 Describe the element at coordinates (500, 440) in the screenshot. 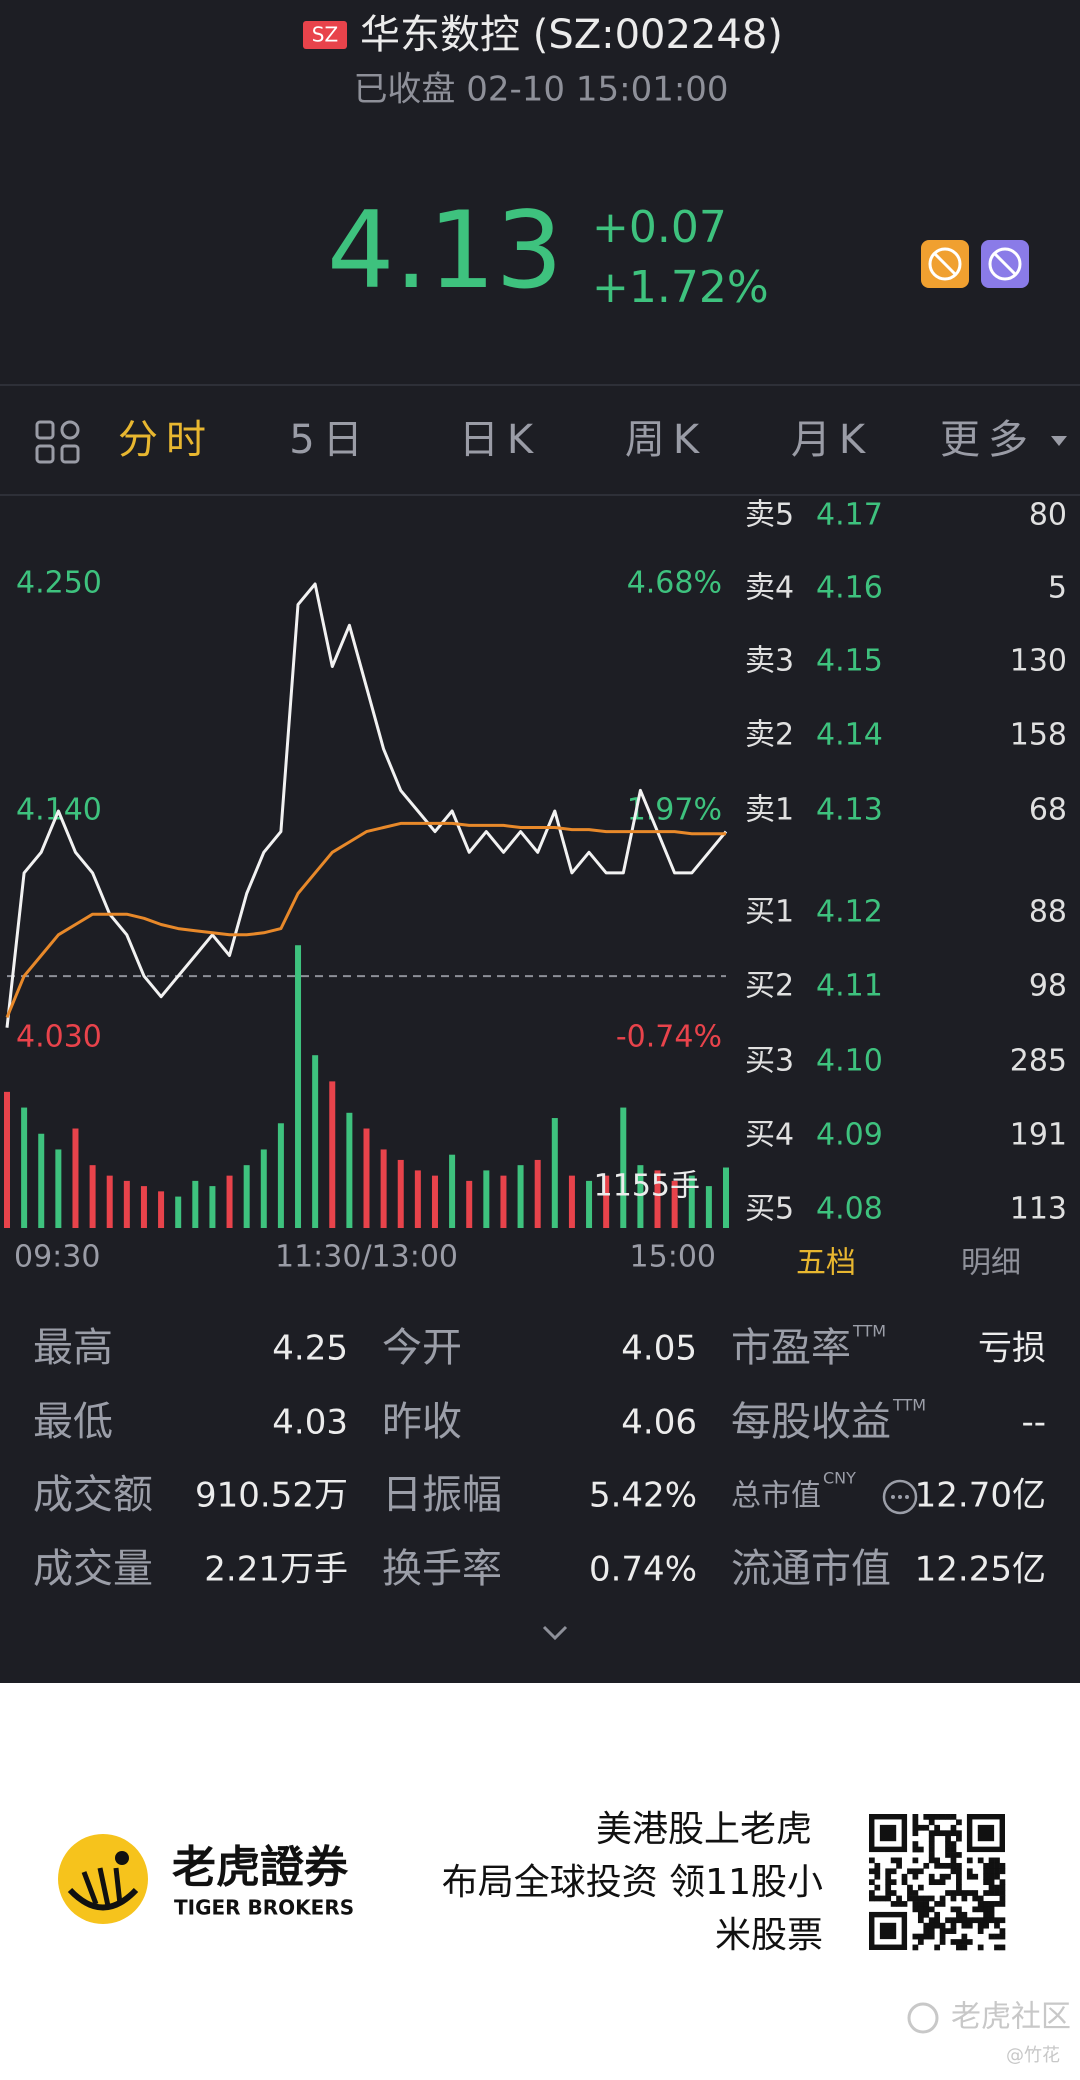

I see `period-tab: 日K` at that location.